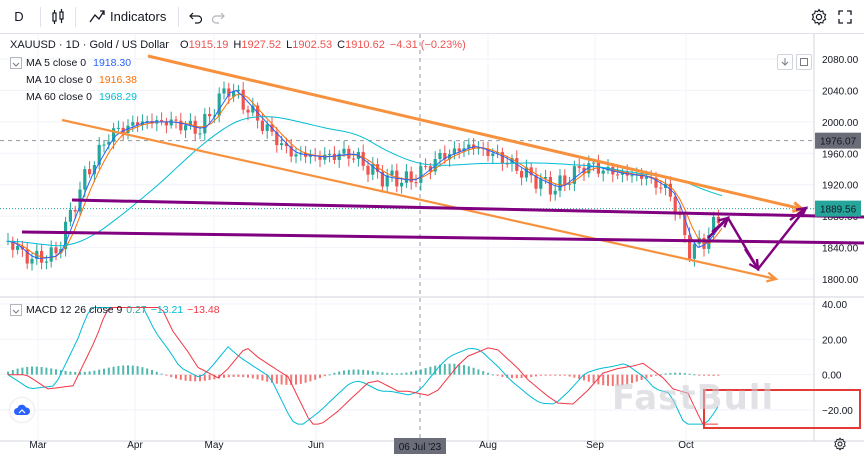  I want to click on chart-type-button, so click(58, 17).